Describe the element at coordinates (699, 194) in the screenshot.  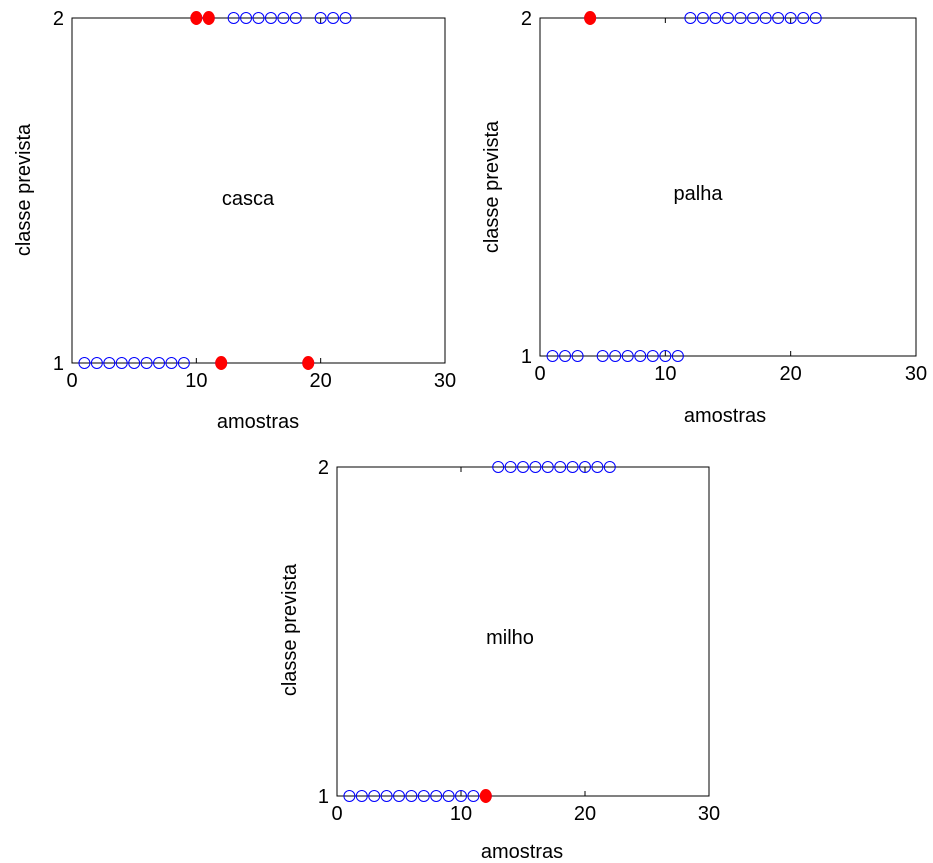
I see `panel-title: palha` at that location.